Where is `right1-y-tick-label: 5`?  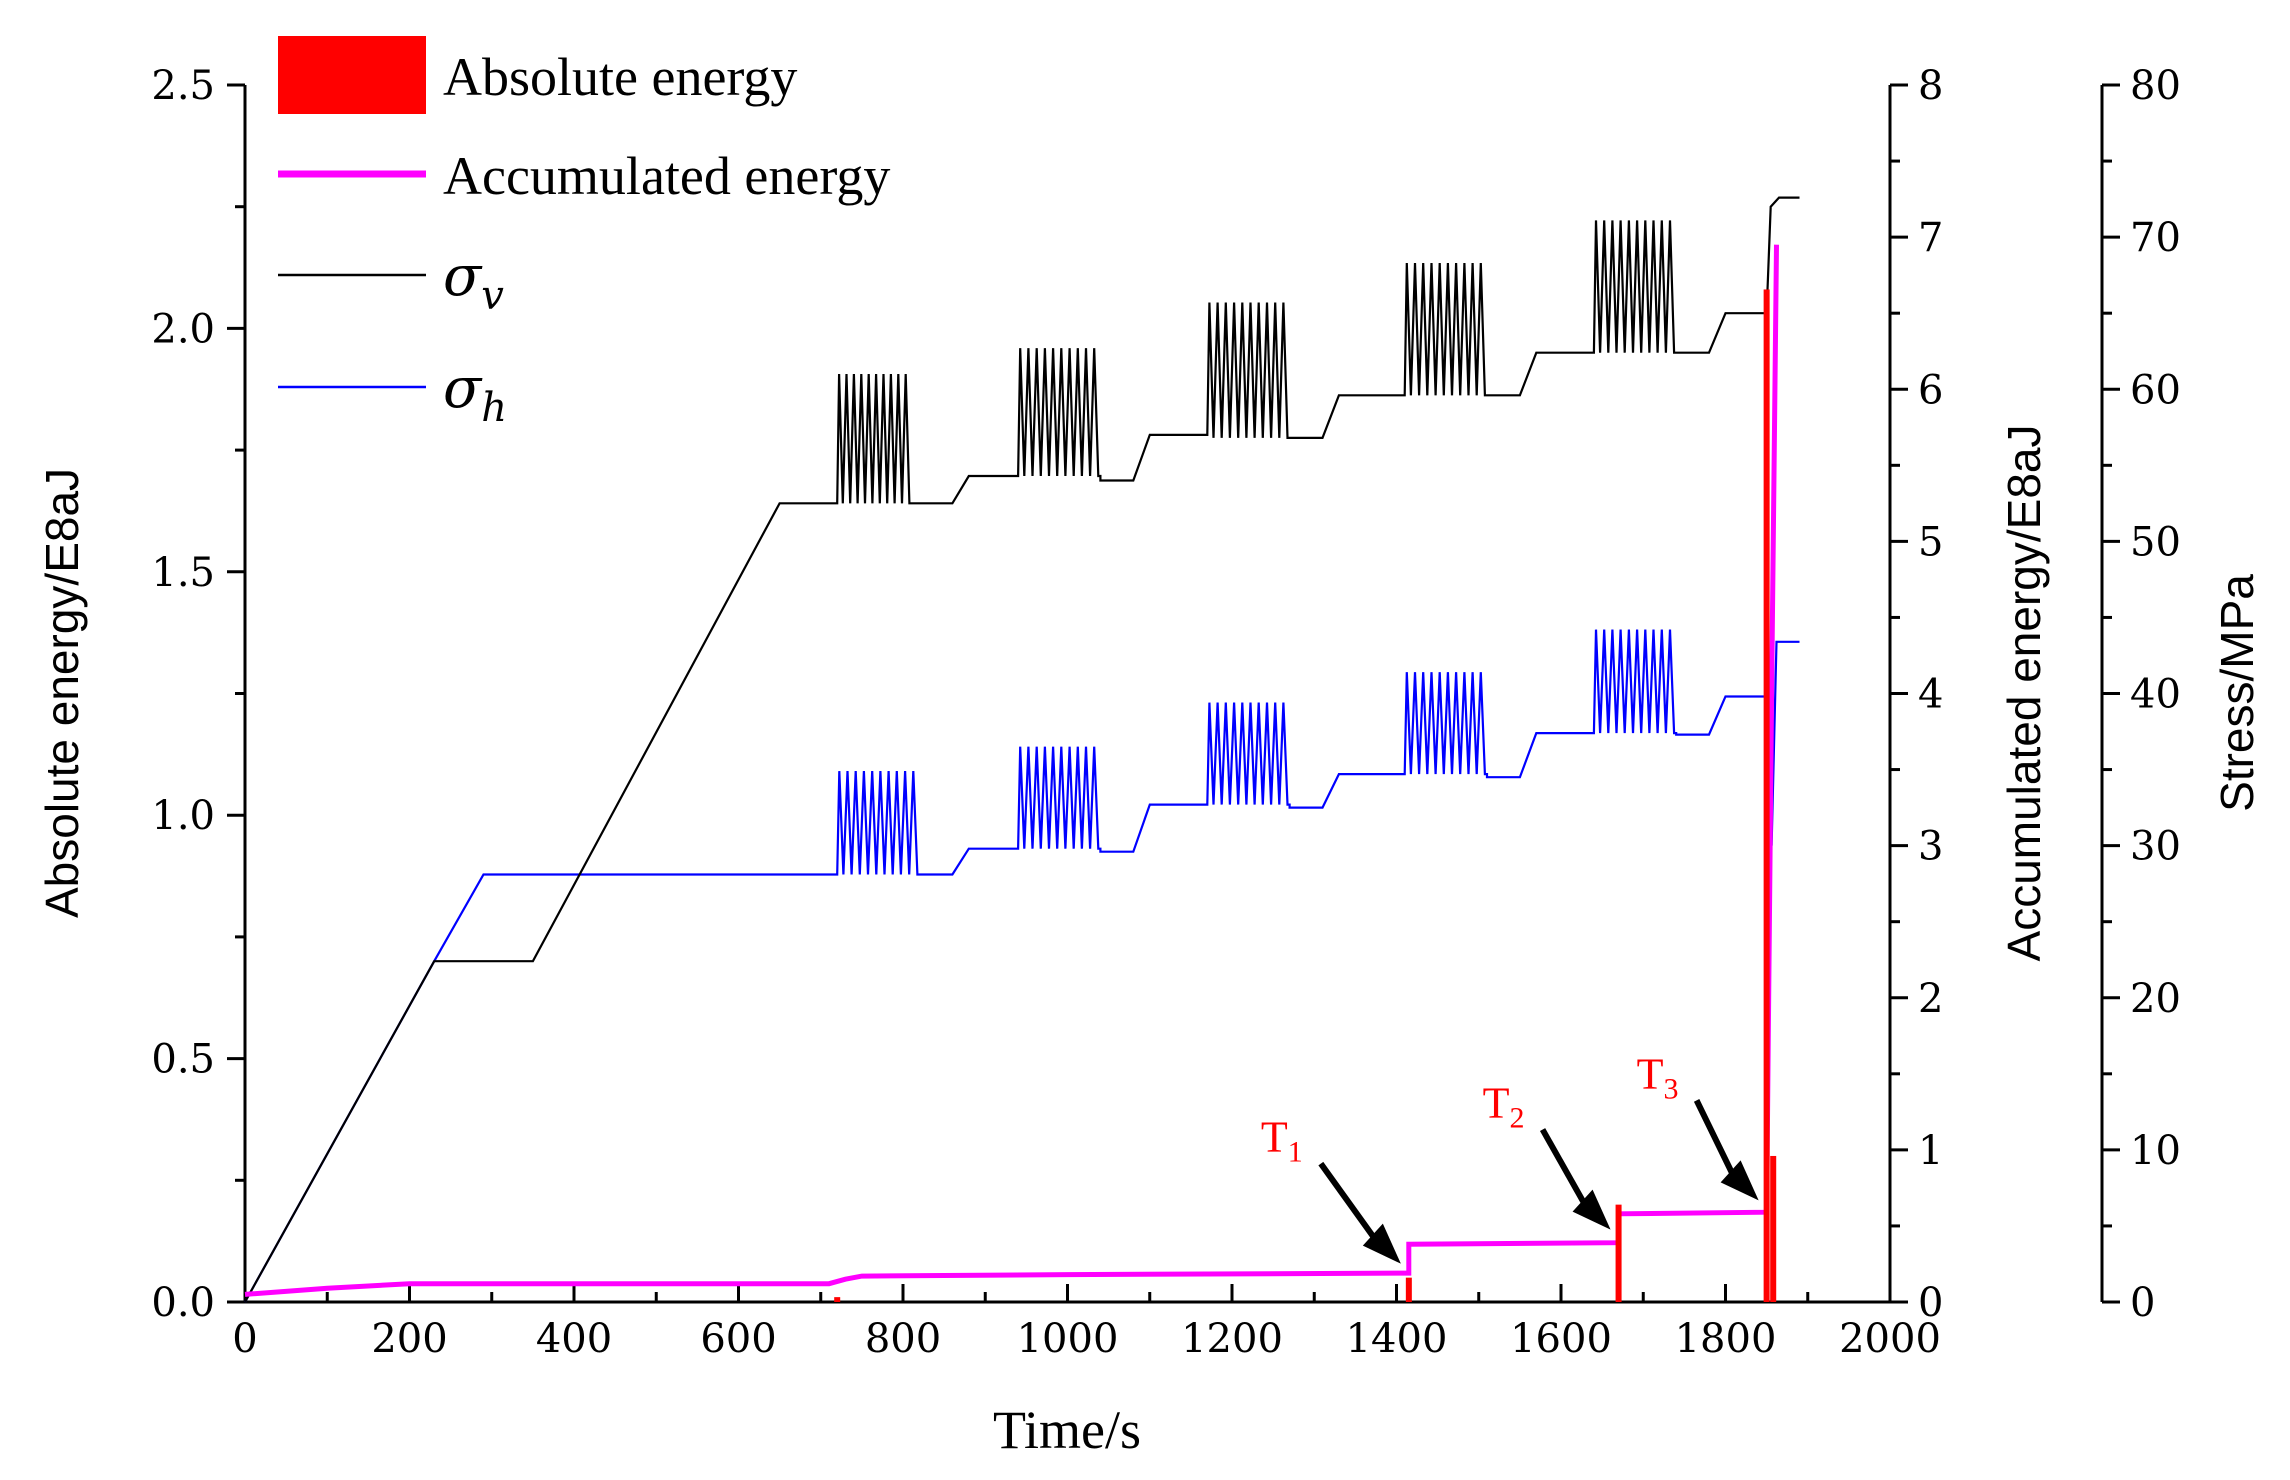
right1-y-tick-label: 5 is located at coordinates (1930, 542).